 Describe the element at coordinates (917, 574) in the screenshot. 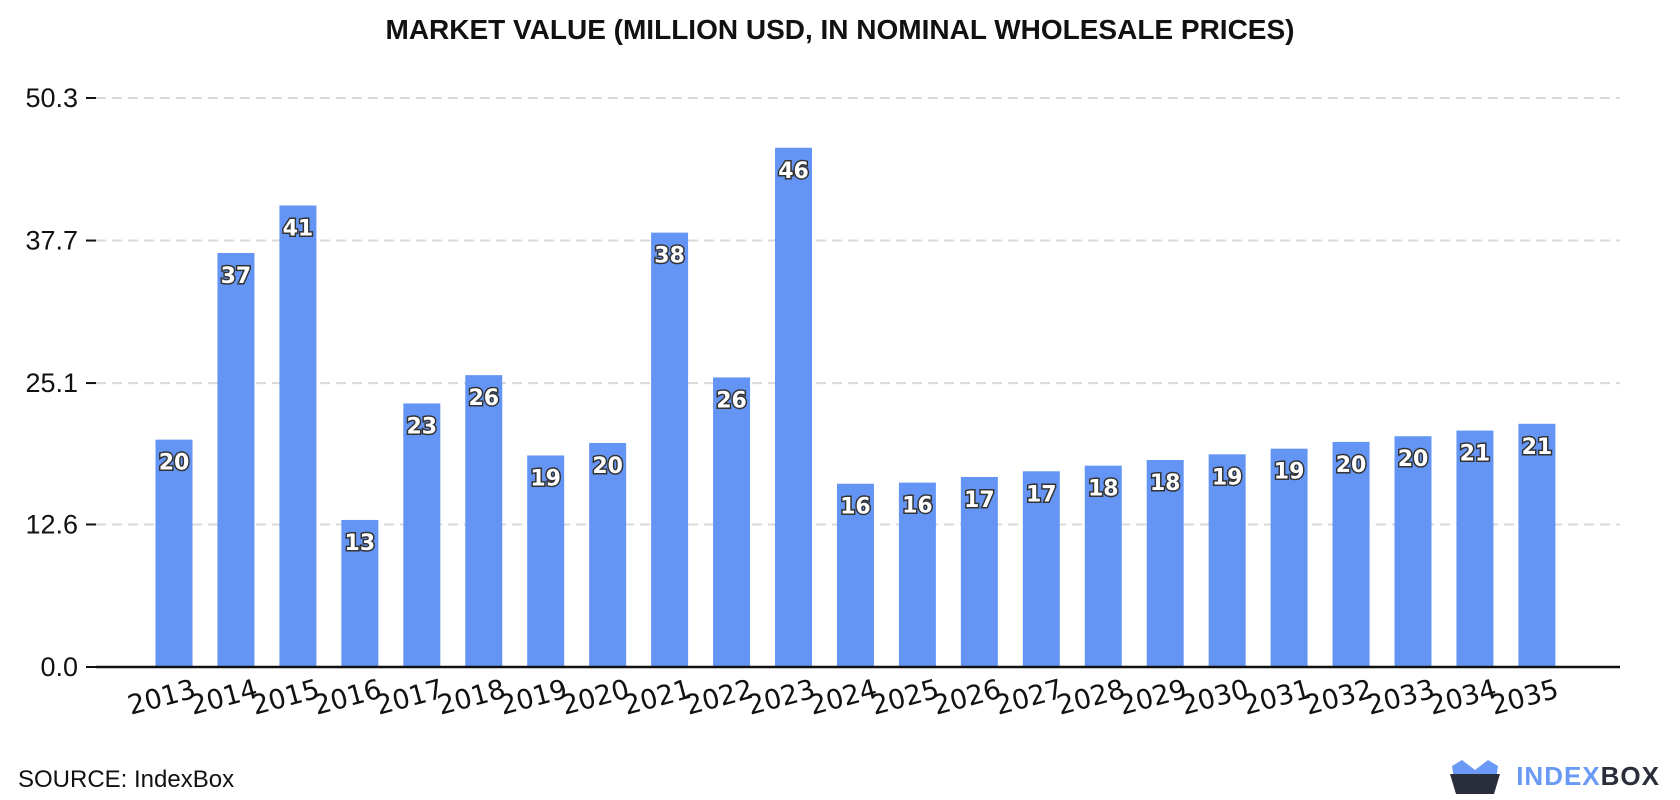

I see `bar-2025` at that location.